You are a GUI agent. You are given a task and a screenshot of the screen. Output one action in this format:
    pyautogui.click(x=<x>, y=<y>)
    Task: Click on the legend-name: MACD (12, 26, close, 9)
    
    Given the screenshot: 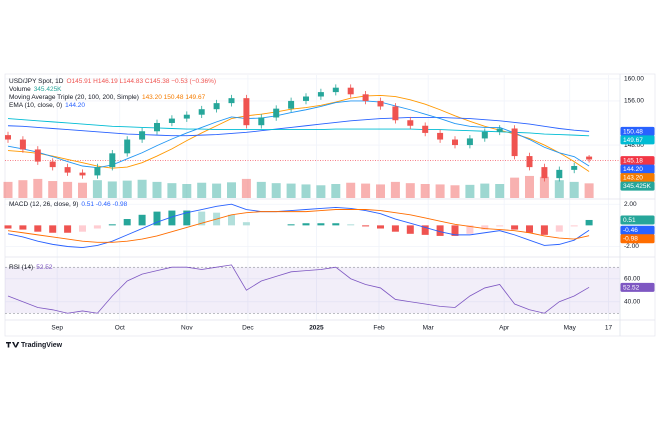 What is the action you would take?
    pyautogui.click(x=43, y=204)
    